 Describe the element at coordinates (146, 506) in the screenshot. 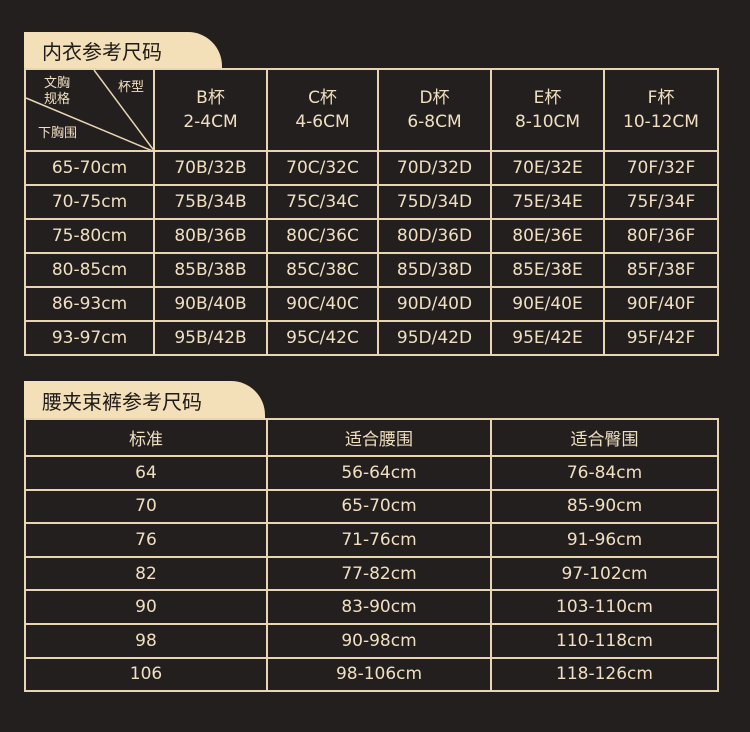

I see `table-cell: 70` at that location.